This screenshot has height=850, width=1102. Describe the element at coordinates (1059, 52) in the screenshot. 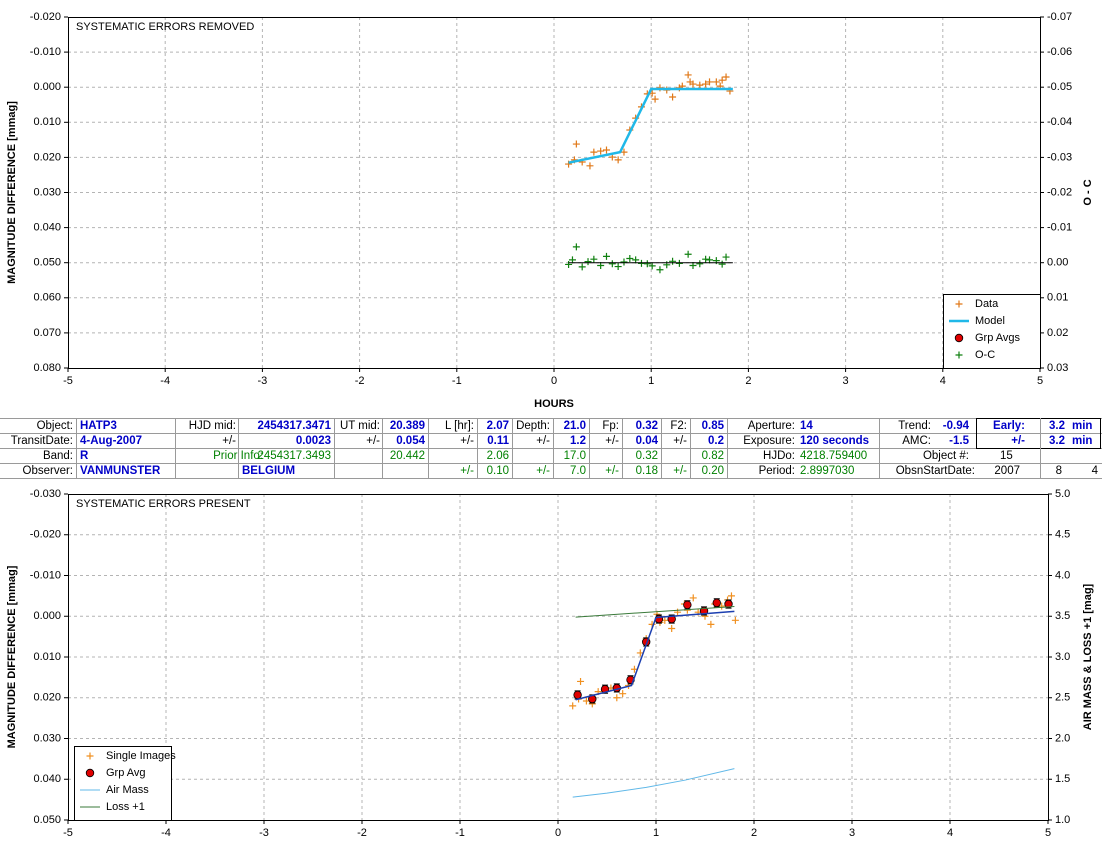

I see `y2-tick-label: -0.06` at that location.